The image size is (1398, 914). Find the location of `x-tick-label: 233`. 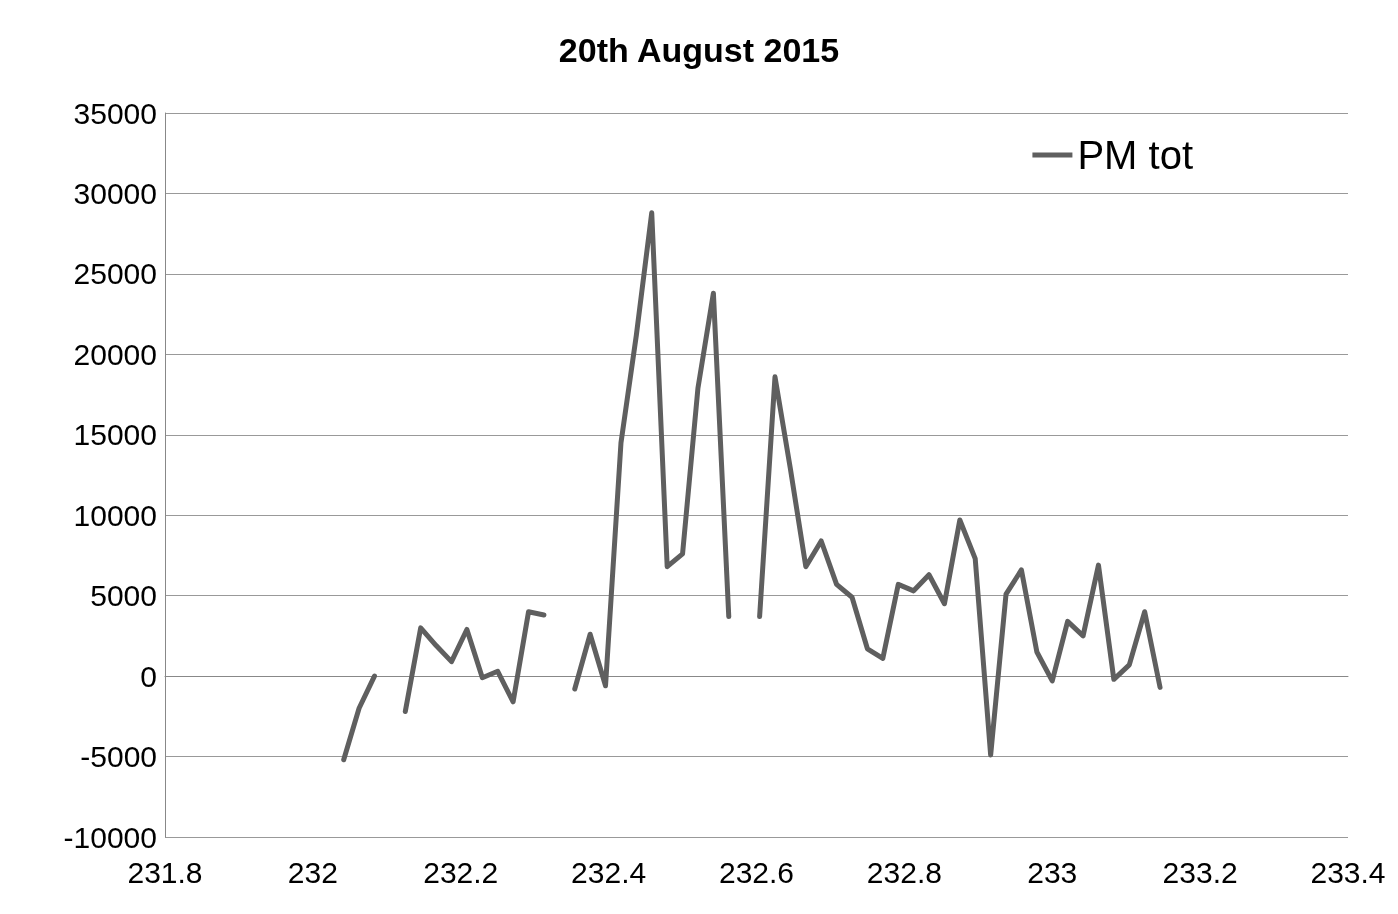

x-tick-label: 233 is located at coordinates (1052, 872).